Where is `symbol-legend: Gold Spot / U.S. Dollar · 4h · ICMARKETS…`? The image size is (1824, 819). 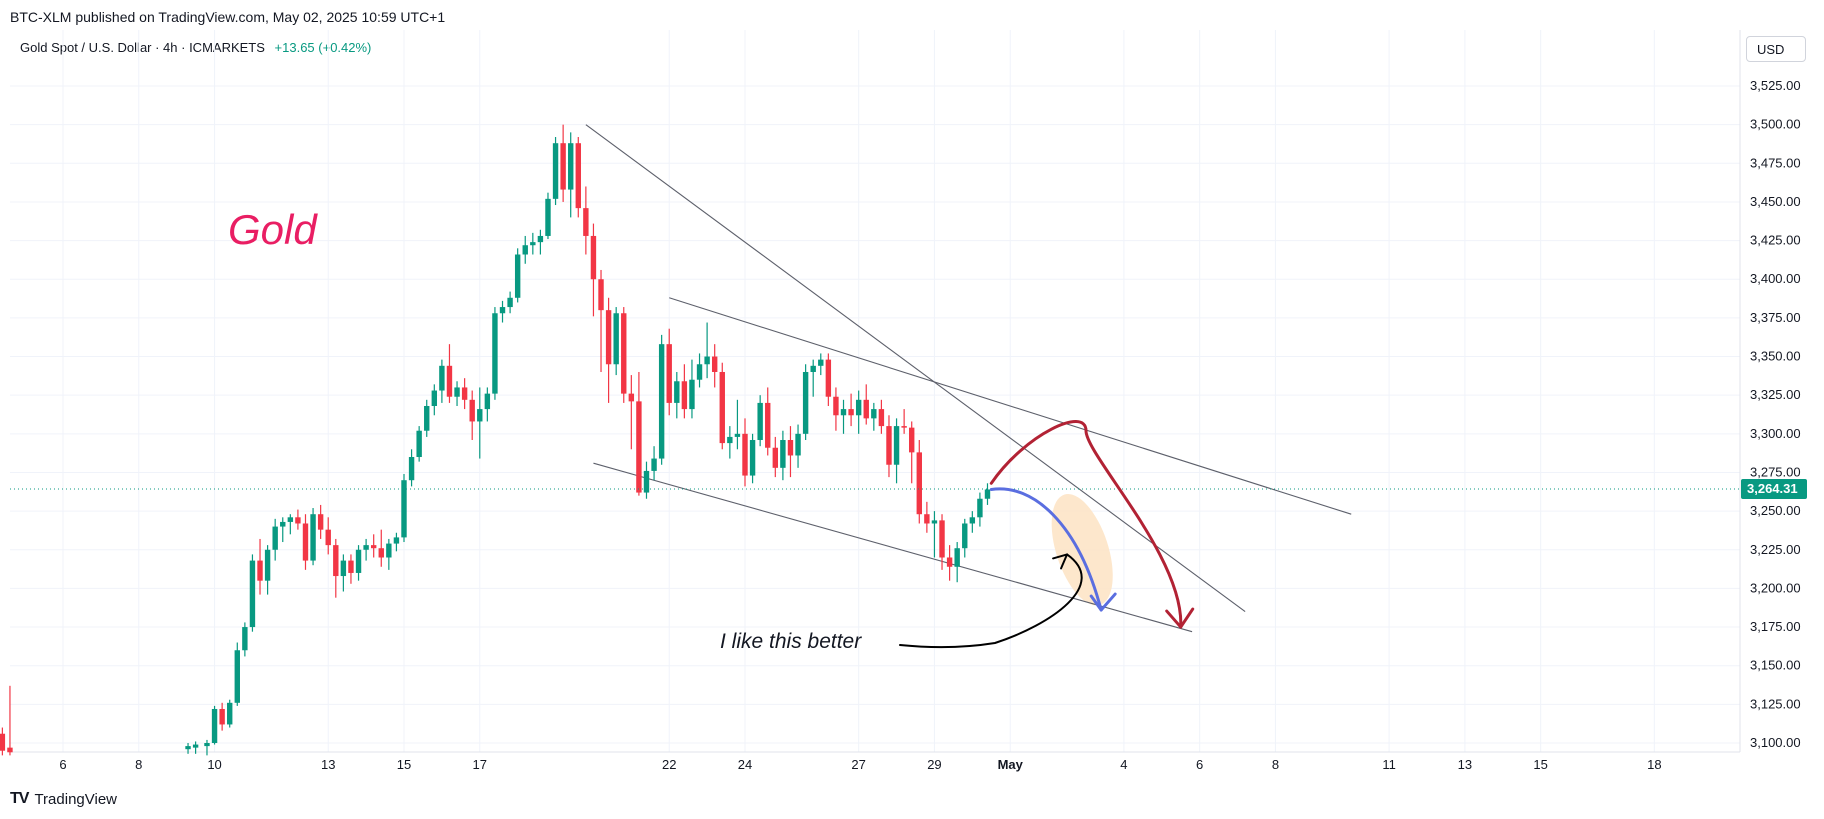
symbol-legend: Gold Spot / U.S. Dollar · 4h · ICMARKETS… is located at coordinates (195, 47).